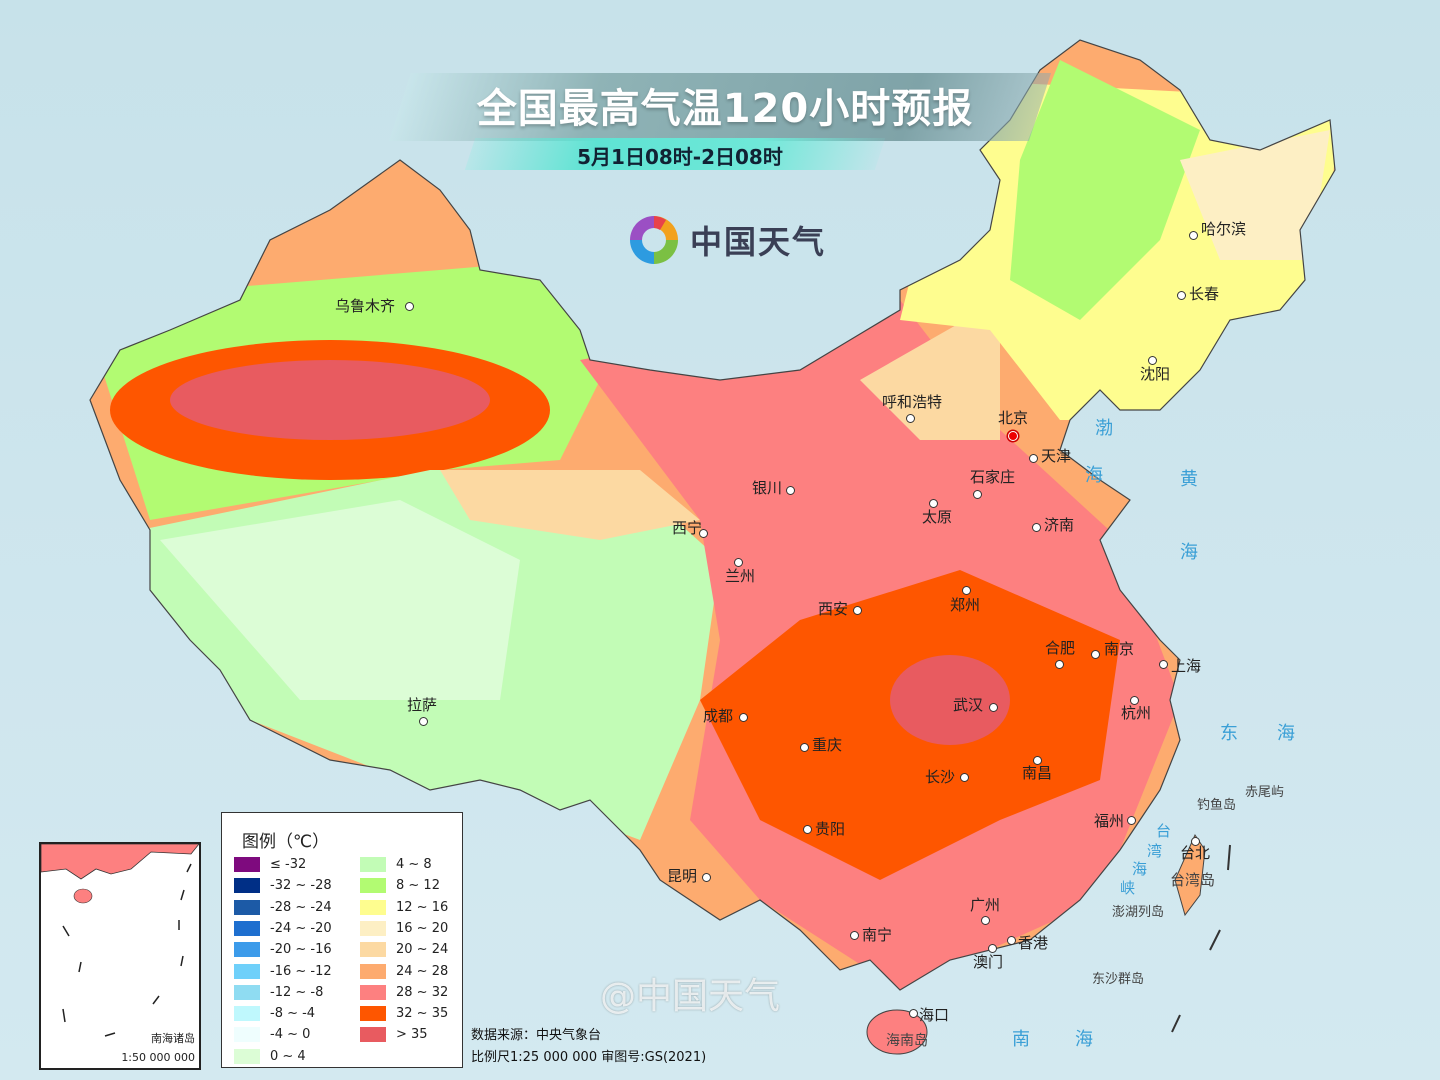 The width and height of the screenshot is (1440, 1080). What do you see at coordinates (1056, 456) in the screenshot?
I see `city-label: 天津` at bounding box center [1056, 456].